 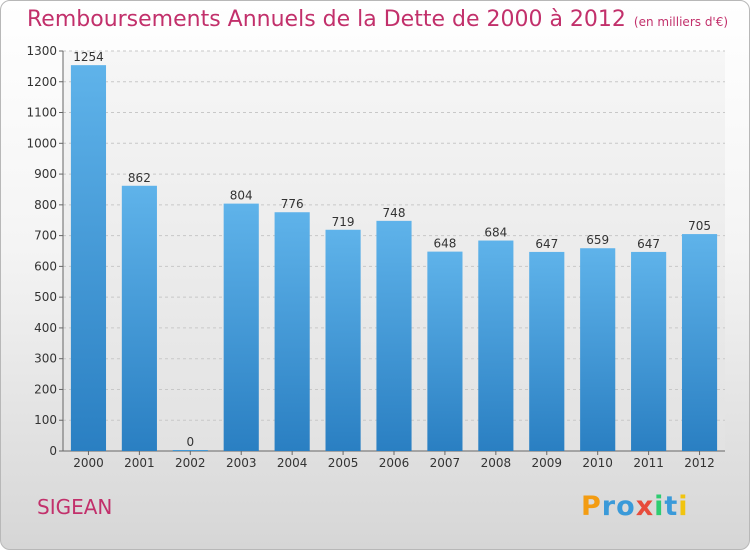 I want to click on chart-unit: (en milliers d'€), so click(x=681, y=22).